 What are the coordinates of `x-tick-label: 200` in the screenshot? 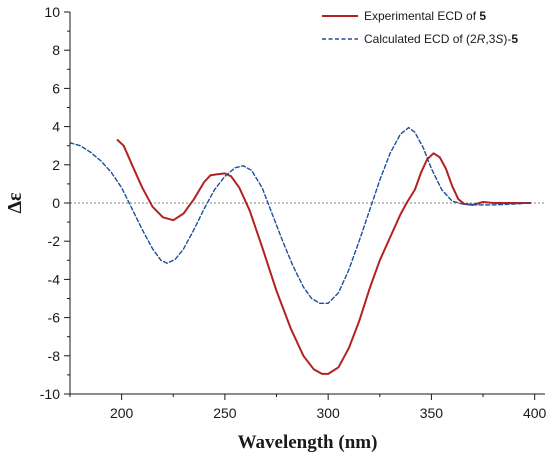 It's located at (122, 413).